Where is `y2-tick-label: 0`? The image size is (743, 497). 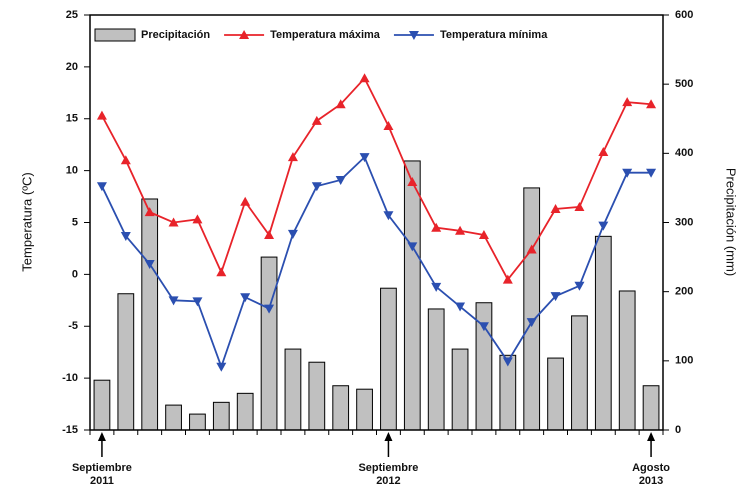
y2-tick-label: 0 is located at coordinates (678, 430).